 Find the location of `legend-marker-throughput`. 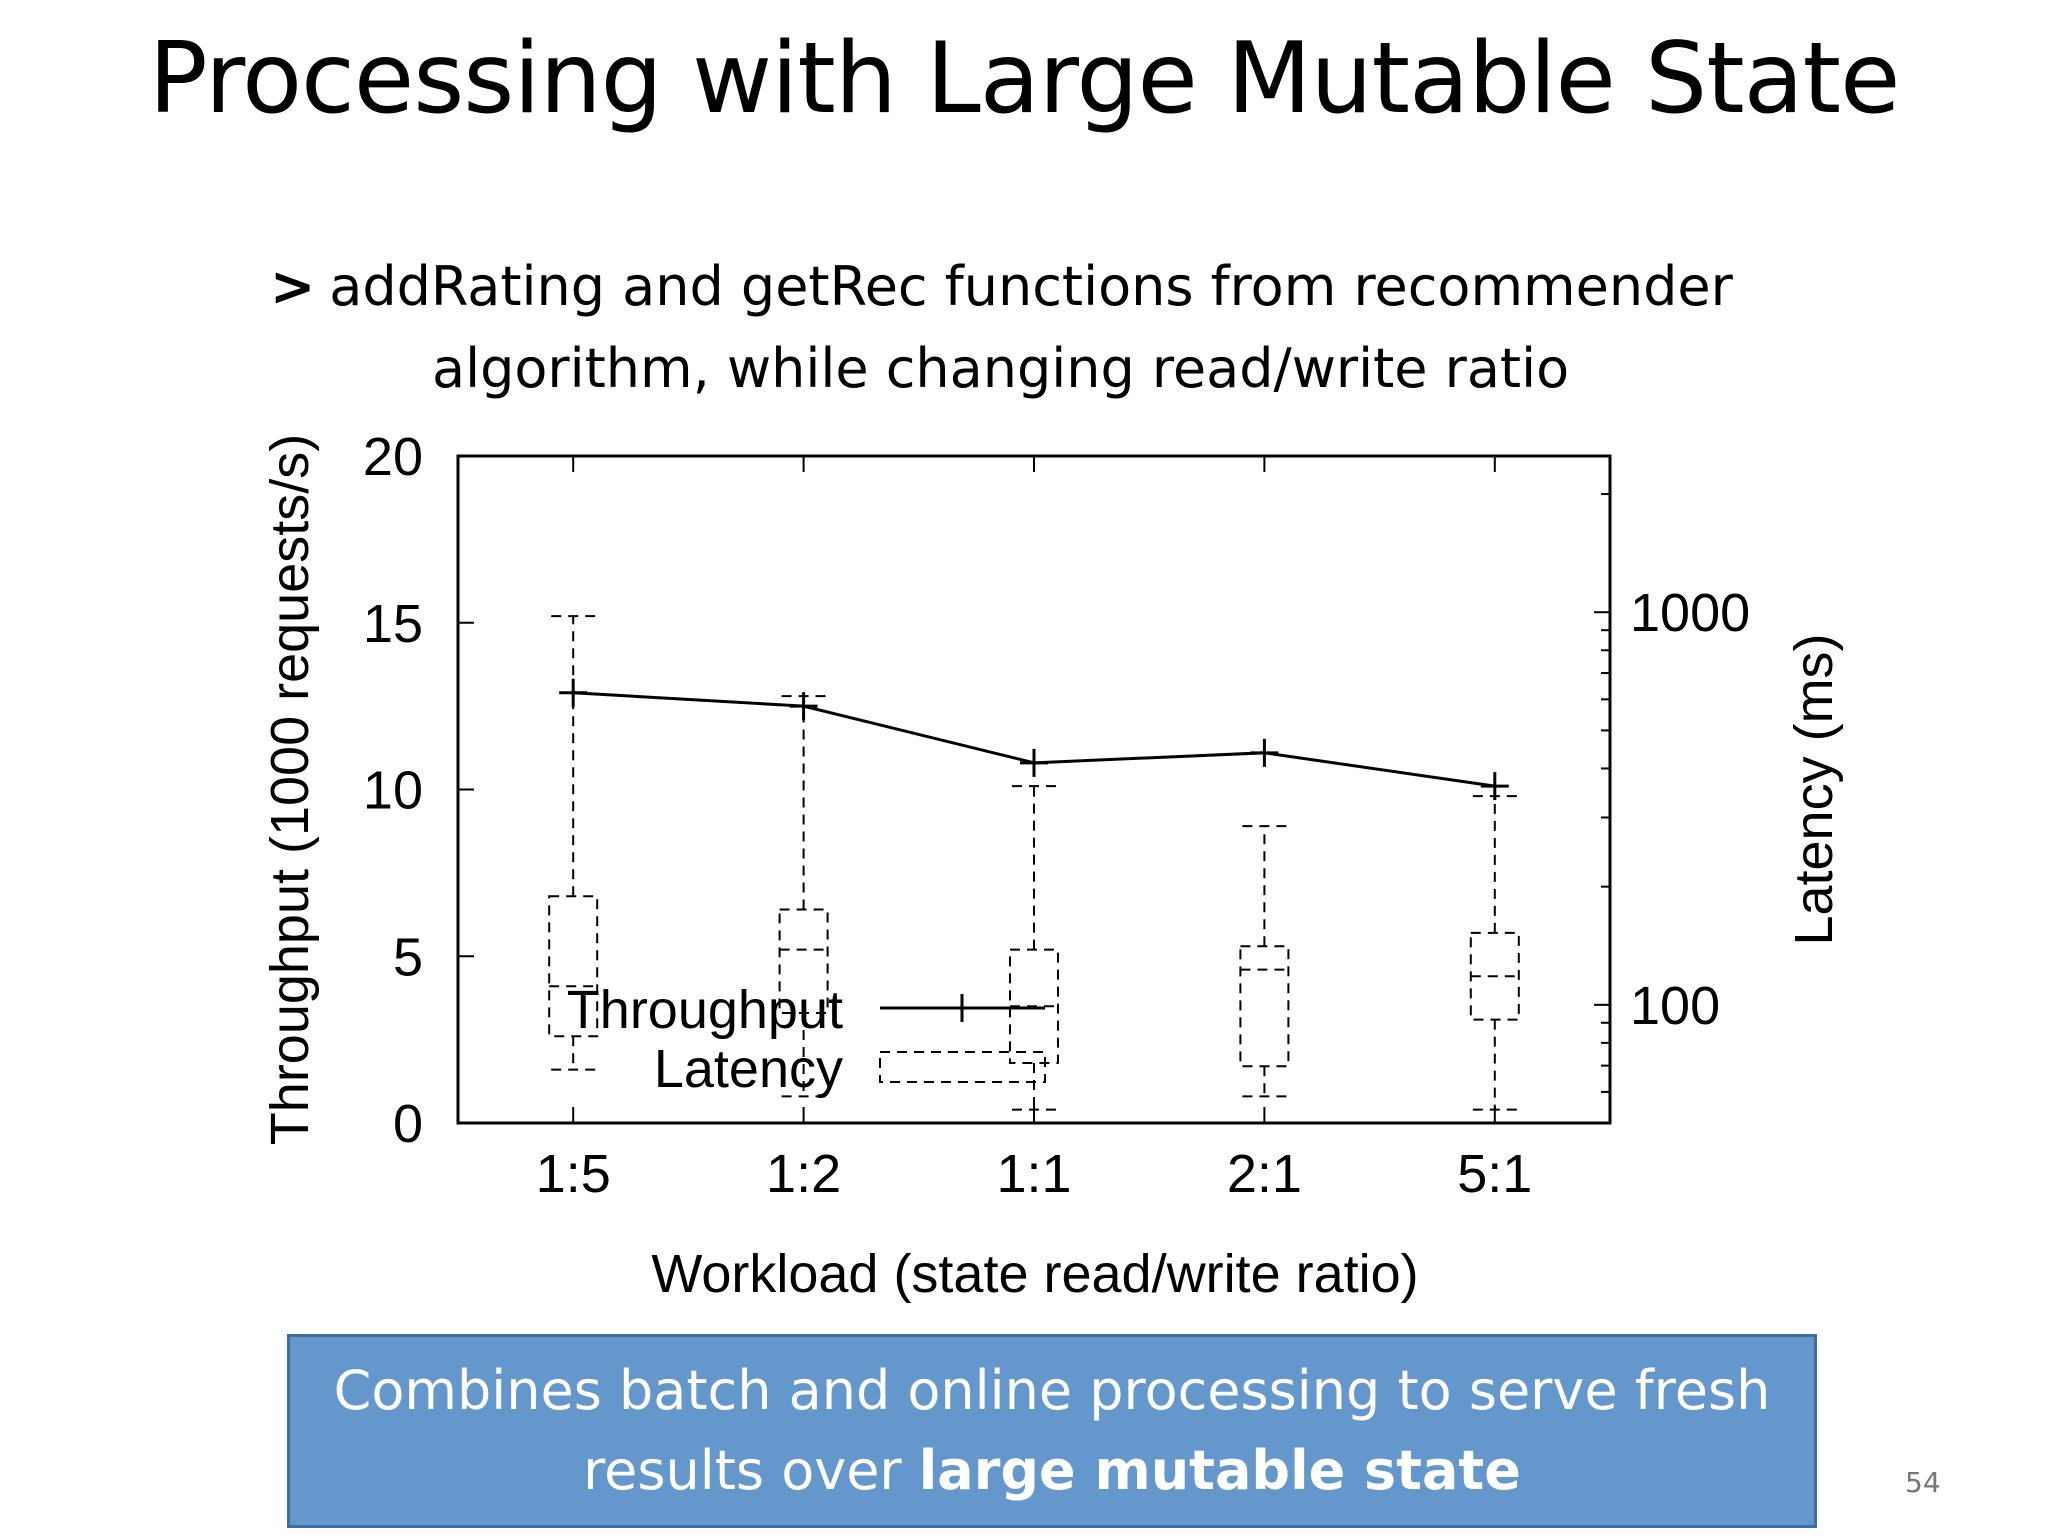

legend-marker-throughput is located at coordinates (962, 1008).